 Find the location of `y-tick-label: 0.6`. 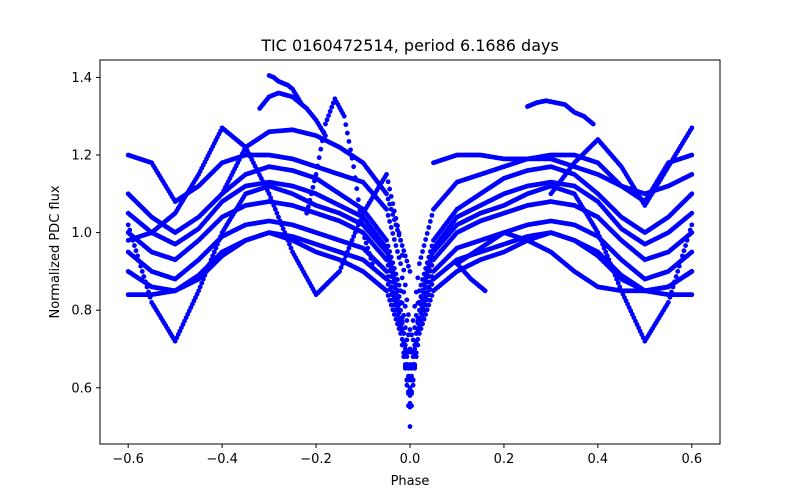

y-tick-label: 0.6 is located at coordinates (81, 388).